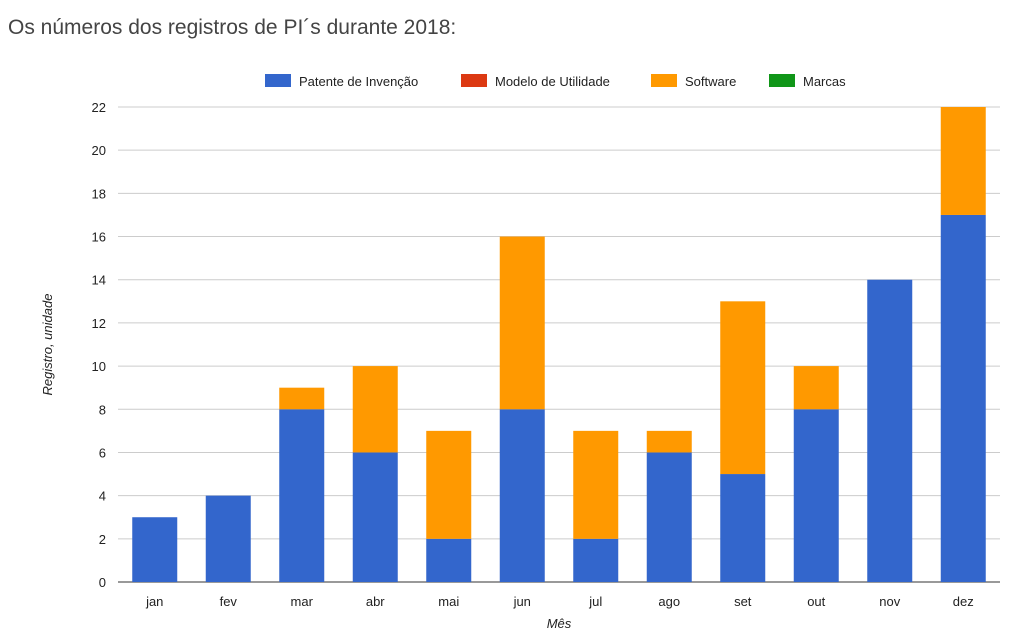  What do you see at coordinates (375, 601) in the screenshot?
I see `x-tick-label: abr` at bounding box center [375, 601].